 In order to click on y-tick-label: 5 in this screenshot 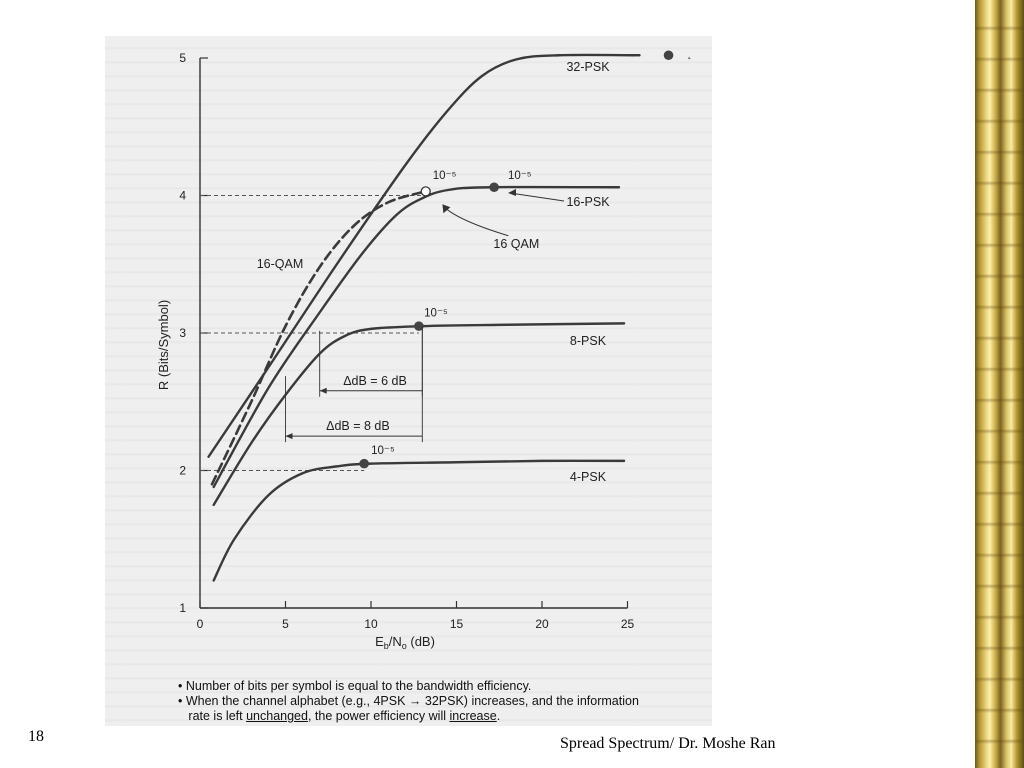, I will do `click(182, 58)`.